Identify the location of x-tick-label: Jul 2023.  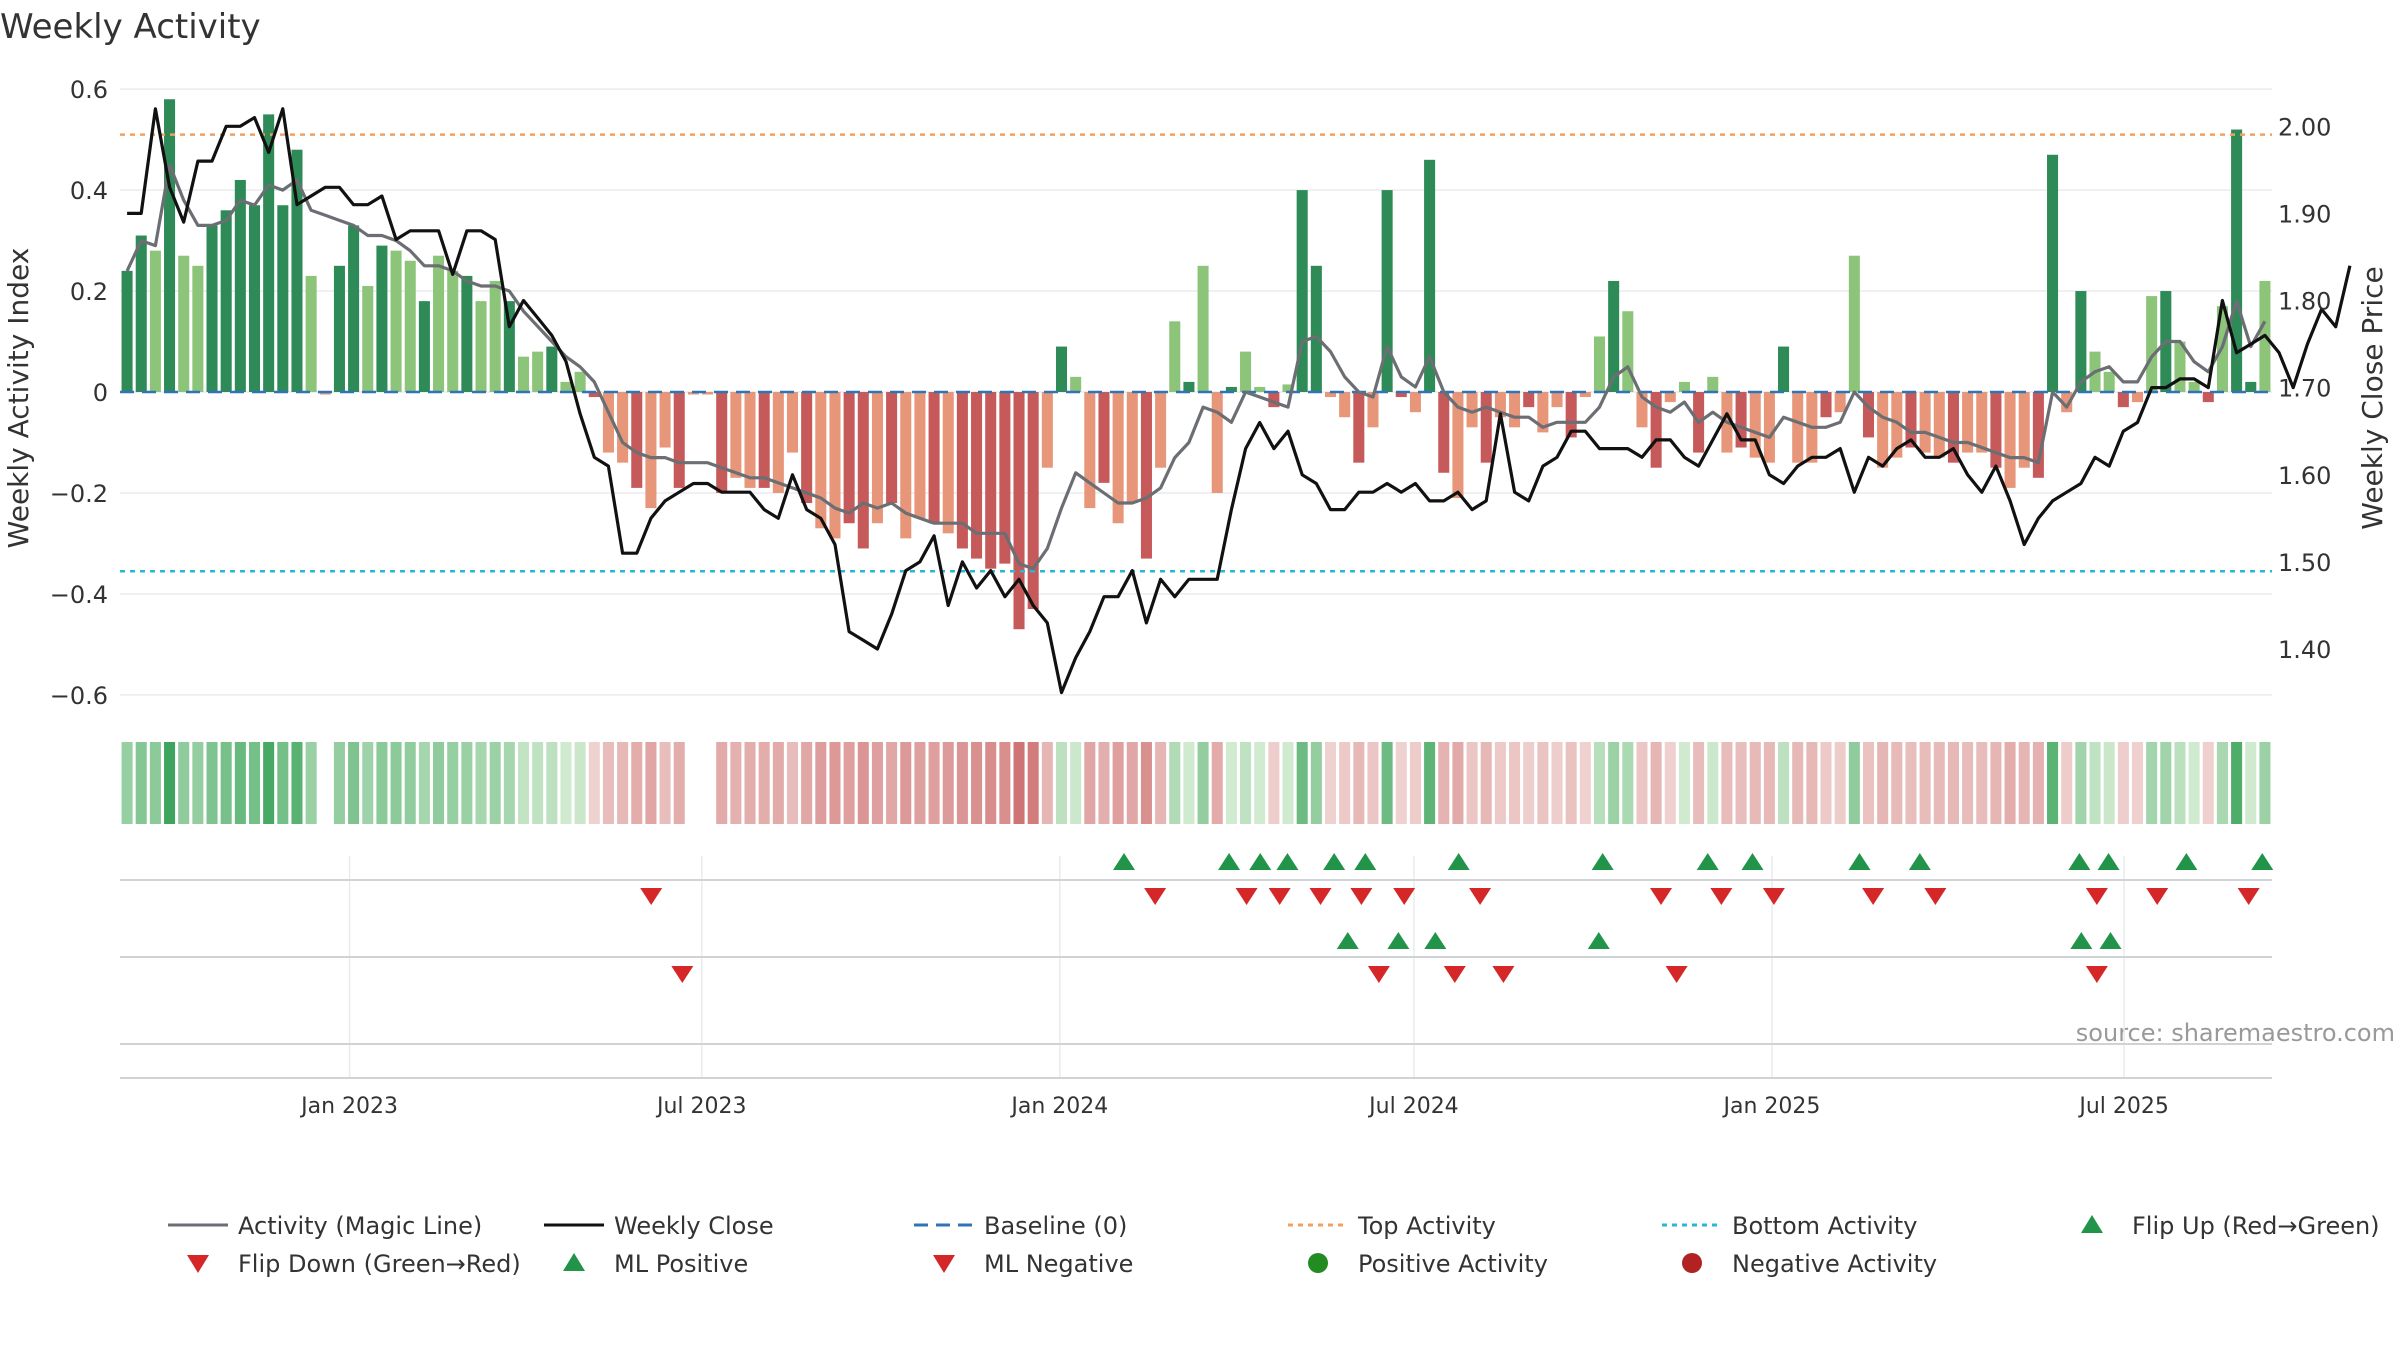
(701, 1106).